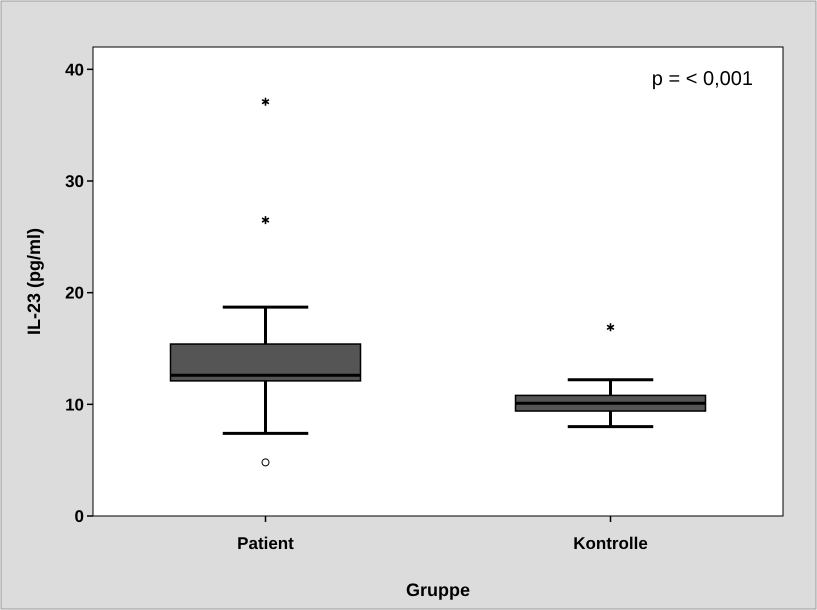 The height and width of the screenshot is (610, 817). What do you see at coordinates (610, 543) in the screenshot?
I see `x-tick-label: Kontrolle` at bounding box center [610, 543].